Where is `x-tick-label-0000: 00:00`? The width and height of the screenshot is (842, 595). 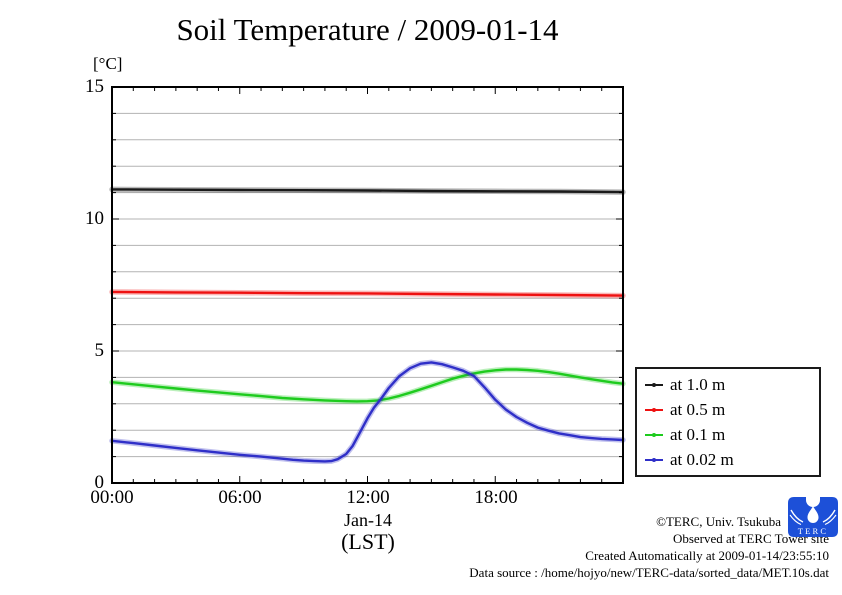
x-tick-label-0000: 00:00 is located at coordinates (112, 497).